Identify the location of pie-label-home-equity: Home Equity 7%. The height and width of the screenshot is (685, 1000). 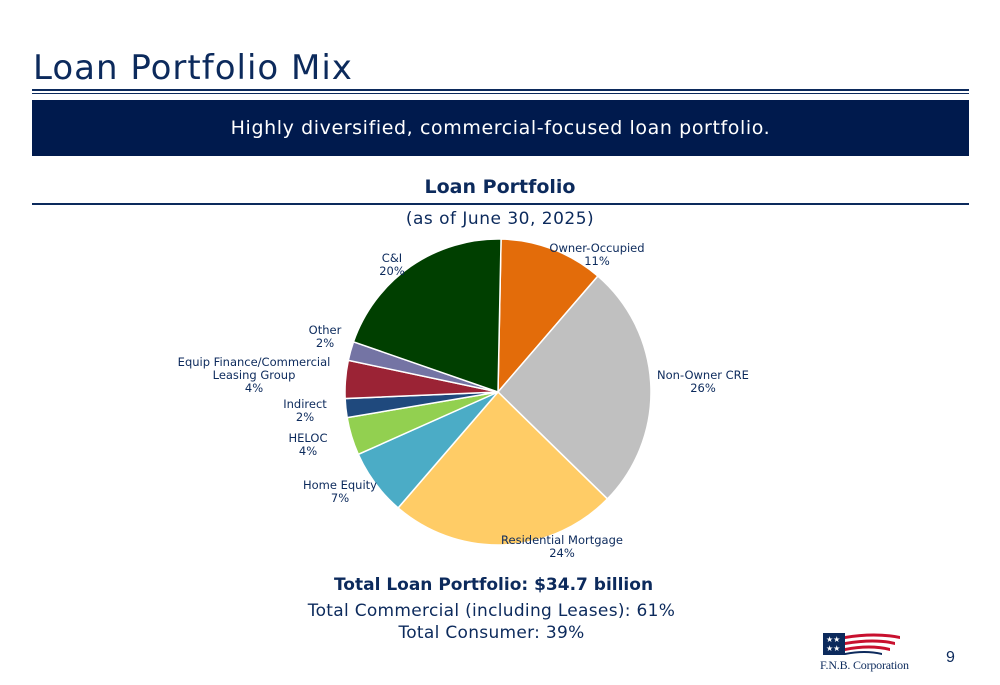
(340, 491).